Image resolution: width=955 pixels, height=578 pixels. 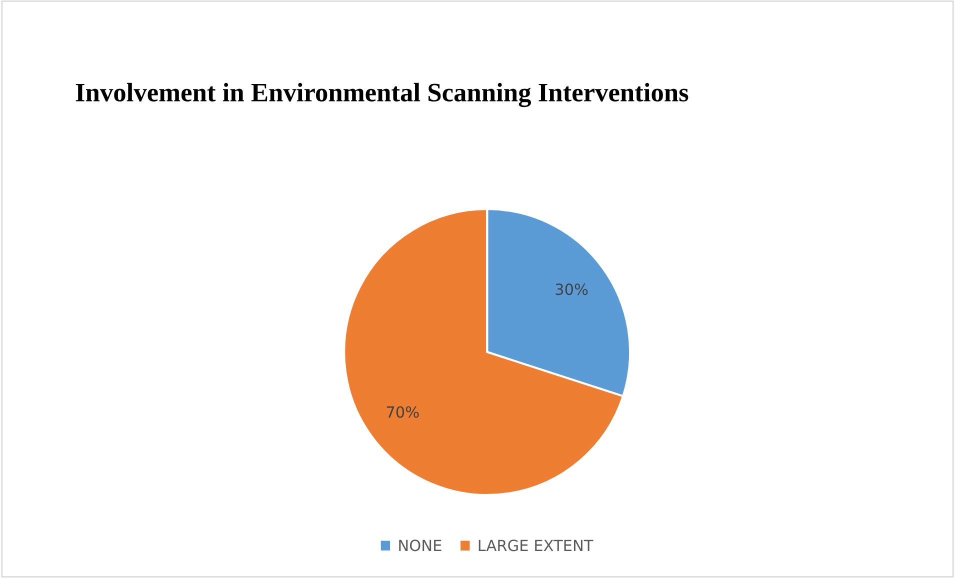 What do you see at coordinates (382, 95) in the screenshot?
I see `chart-title: Involvement in Environmental Scanning Interventions` at bounding box center [382, 95].